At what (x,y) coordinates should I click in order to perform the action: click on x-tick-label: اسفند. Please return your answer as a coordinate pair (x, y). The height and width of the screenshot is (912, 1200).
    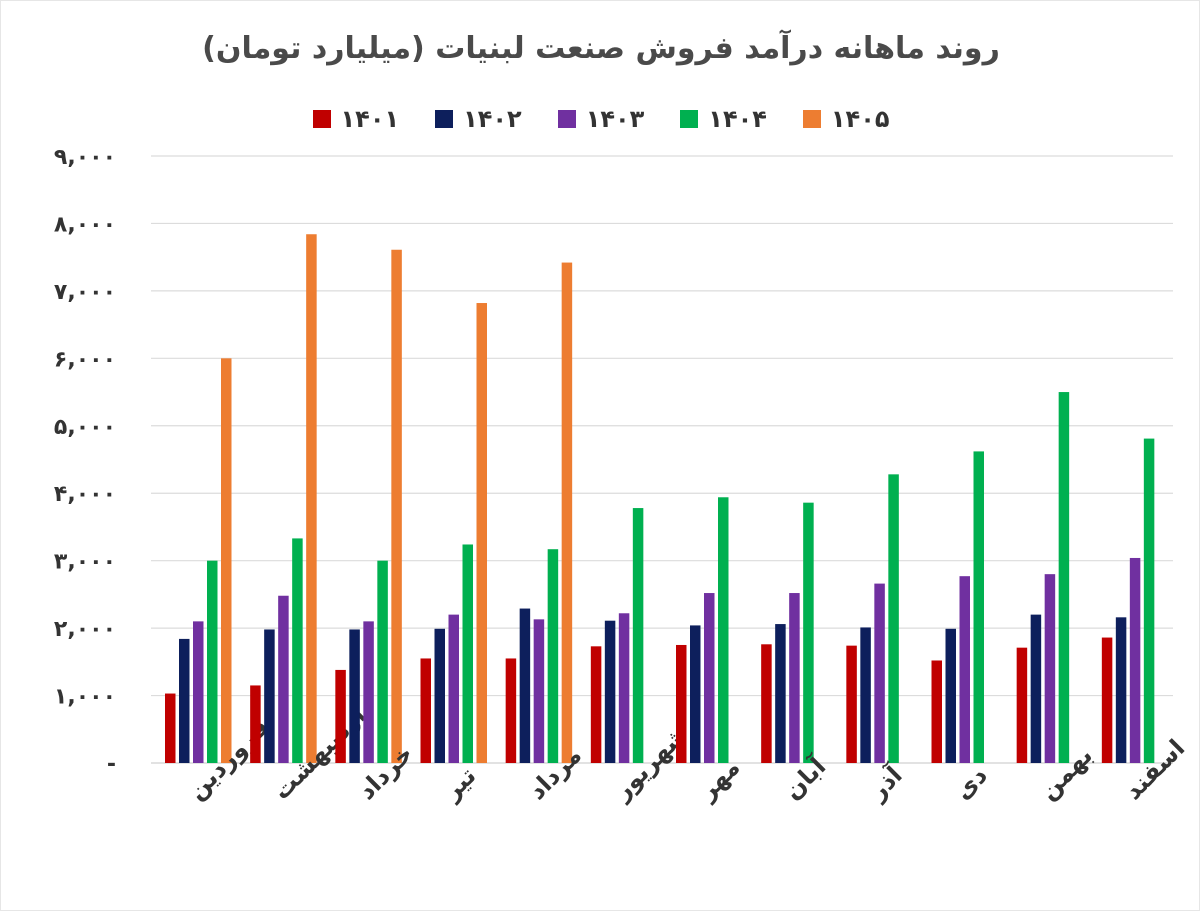
    Looking at the image, I should click on (1154, 769).